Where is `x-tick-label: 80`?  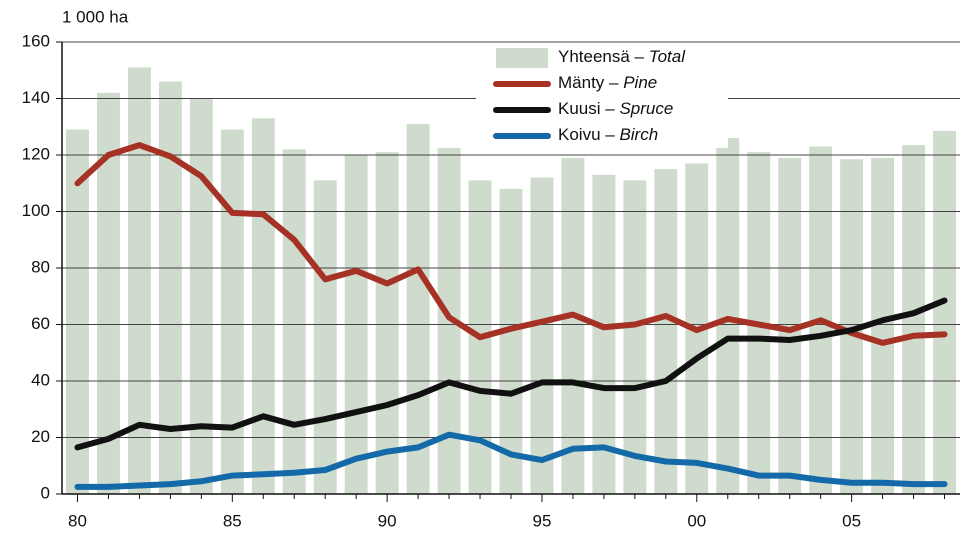
x-tick-label: 80 is located at coordinates (77, 520).